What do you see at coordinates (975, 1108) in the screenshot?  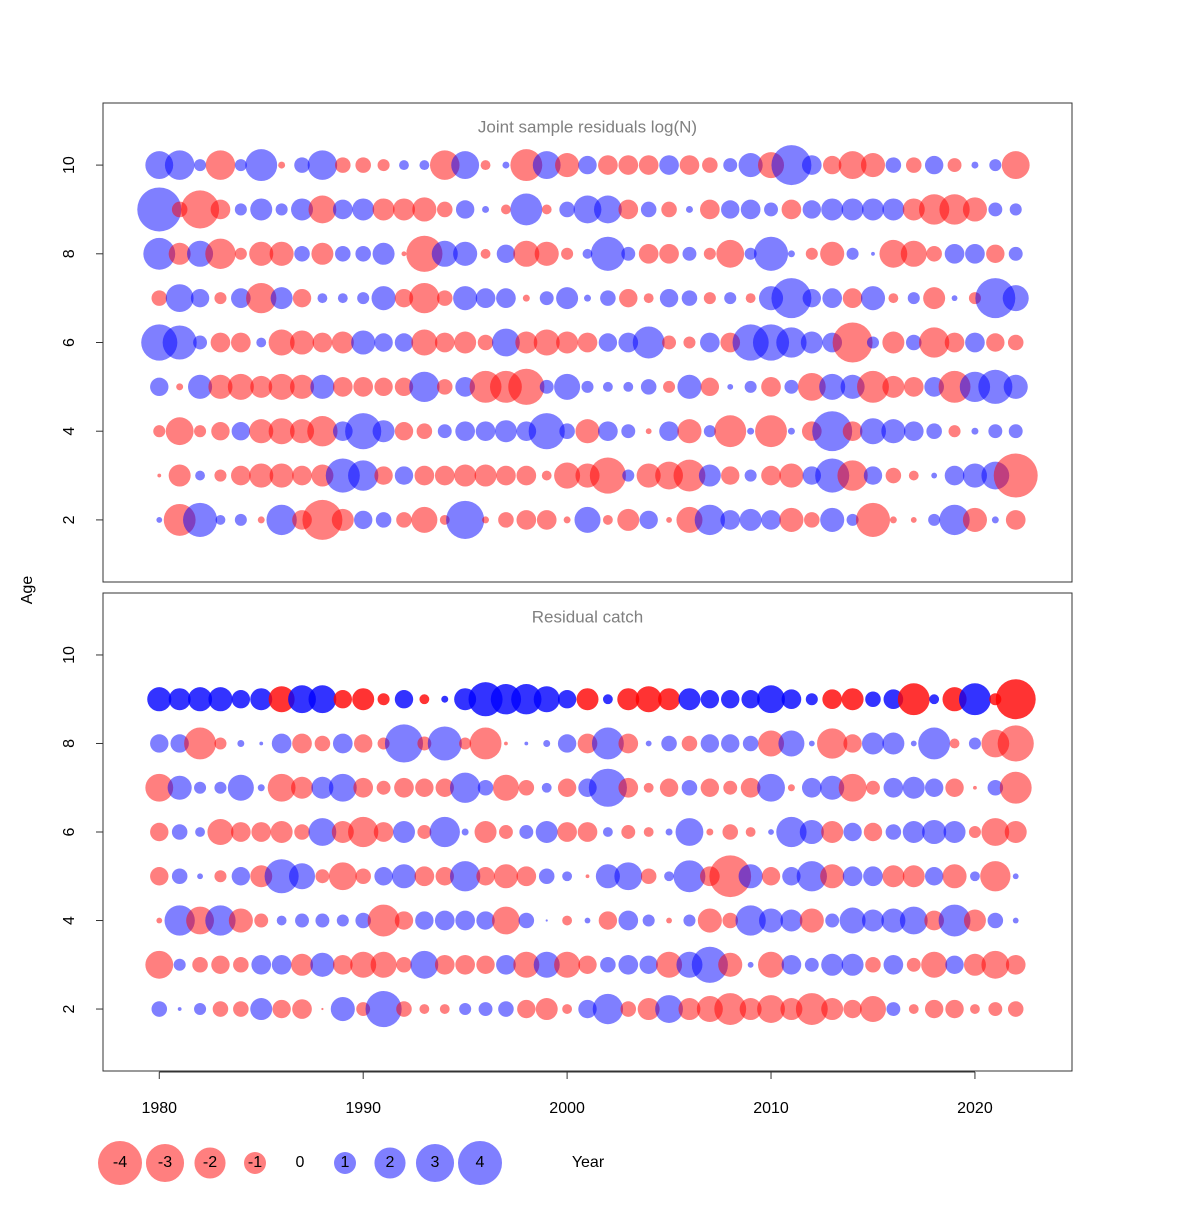 I see `x-tick-label: 2020` at bounding box center [975, 1108].